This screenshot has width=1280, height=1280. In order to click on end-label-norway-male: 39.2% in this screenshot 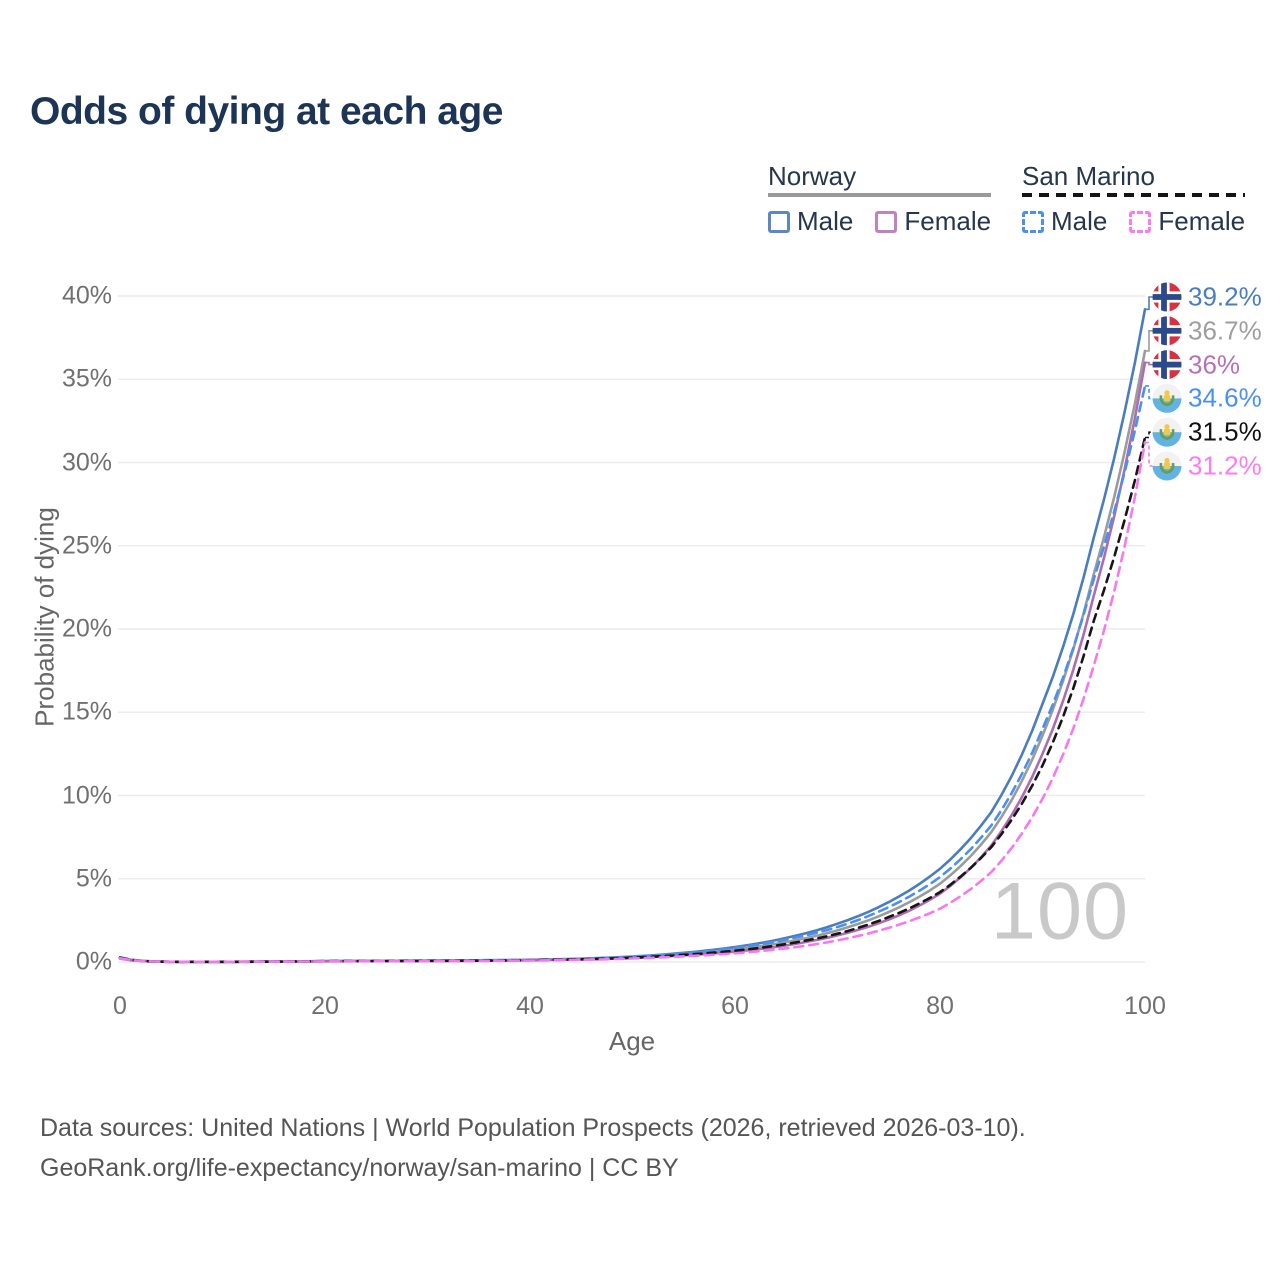, I will do `click(1225, 296)`.